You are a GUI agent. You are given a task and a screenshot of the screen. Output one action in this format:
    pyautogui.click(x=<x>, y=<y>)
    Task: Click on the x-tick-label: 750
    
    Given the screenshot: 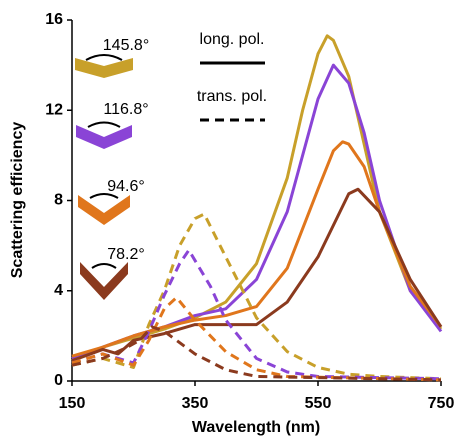 What is the action you would take?
    pyautogui.click(x=441, y=403)
    